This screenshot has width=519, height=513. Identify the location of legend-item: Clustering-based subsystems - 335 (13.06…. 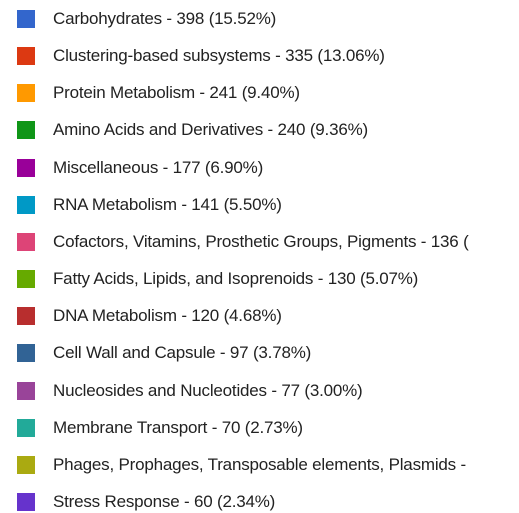
(259, 56).